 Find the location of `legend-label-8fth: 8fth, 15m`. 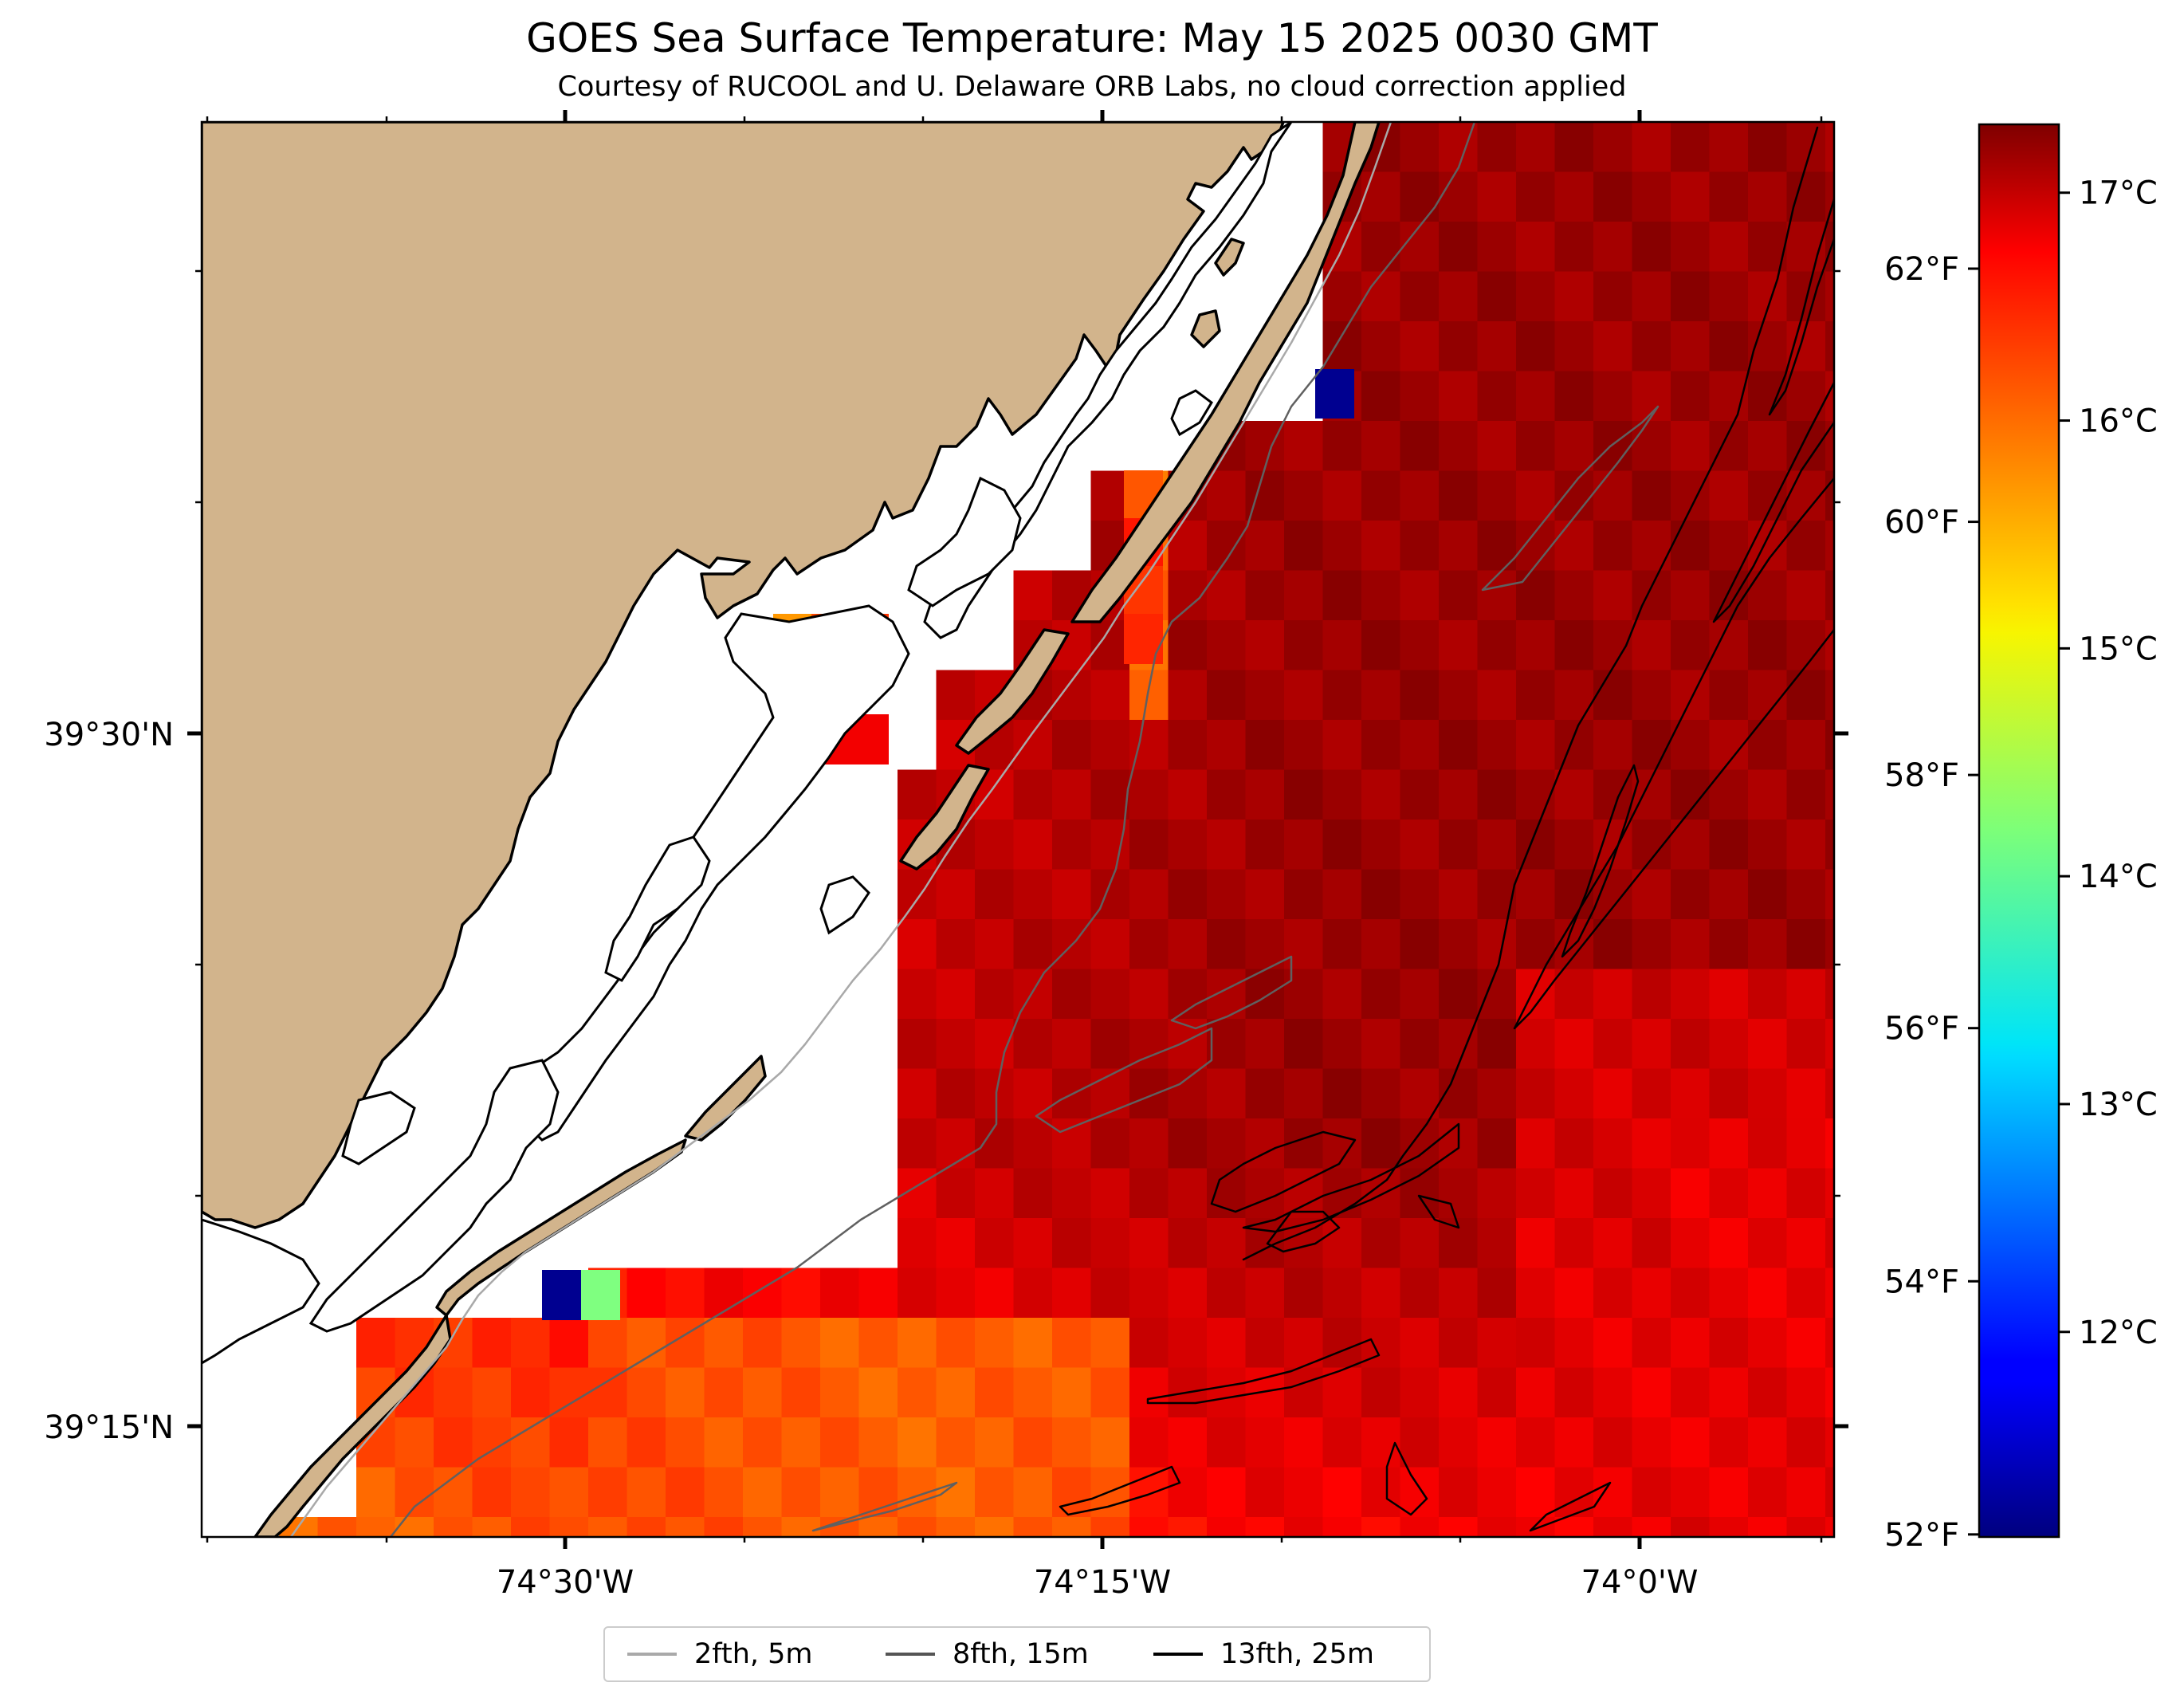

legend-label-8fth: 8fth, 15m is located at coordinates (1021, 1654).